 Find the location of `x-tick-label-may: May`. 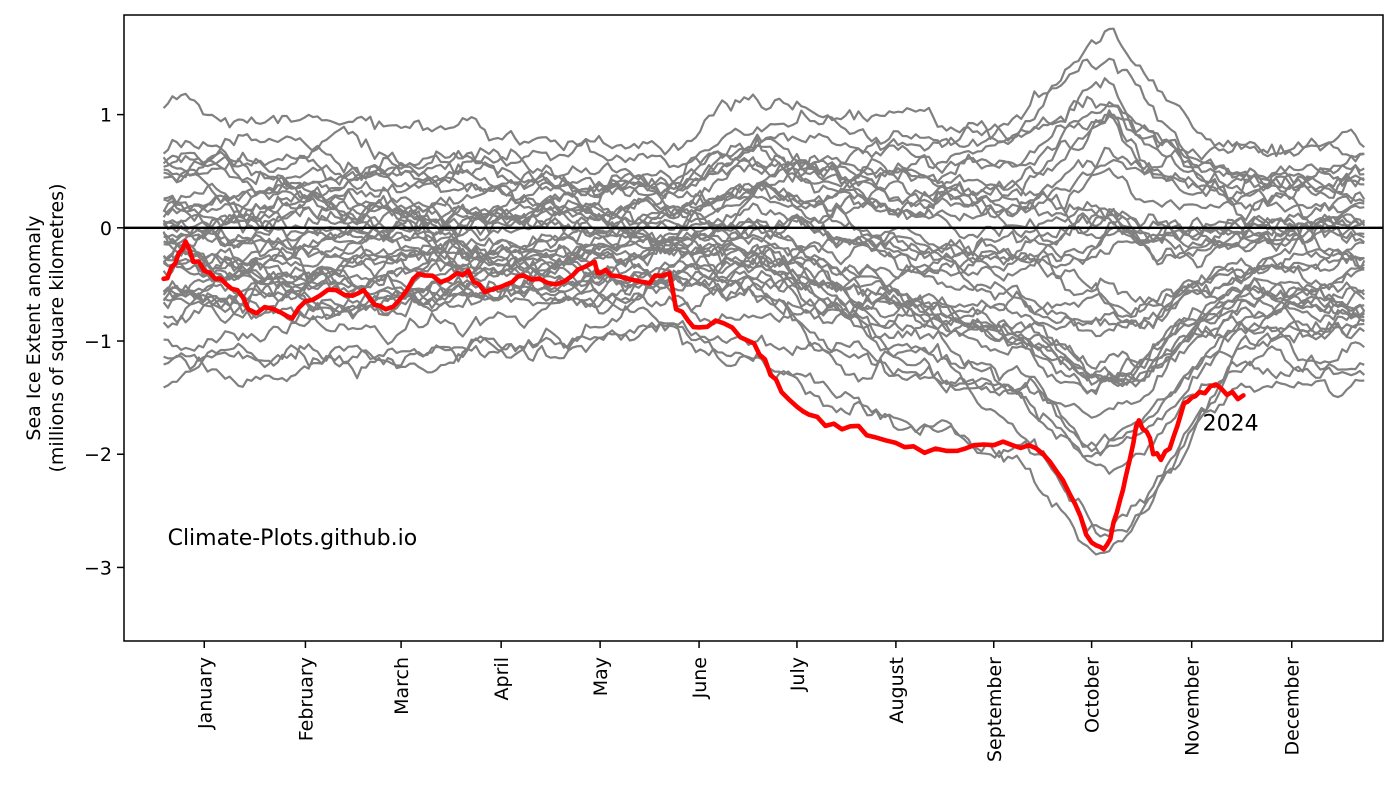

x-tick-label-may: May is located at coordinates (601, 676).